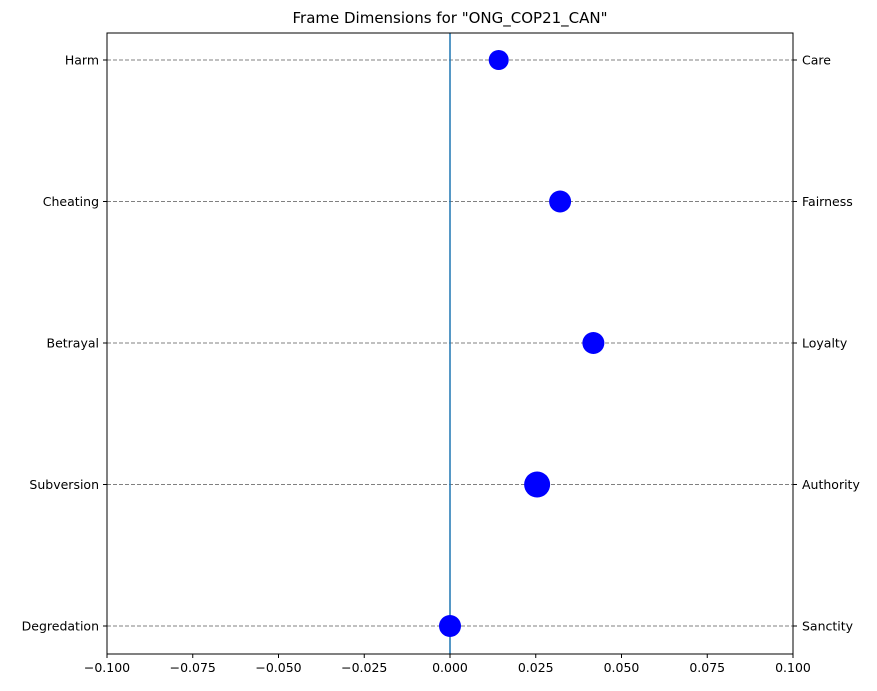 This screenshot has width=877, height=691. Describe the element at coordinates (60, 626) in the screenshot. I see `y-tick-label-left: Degredation` at that location.